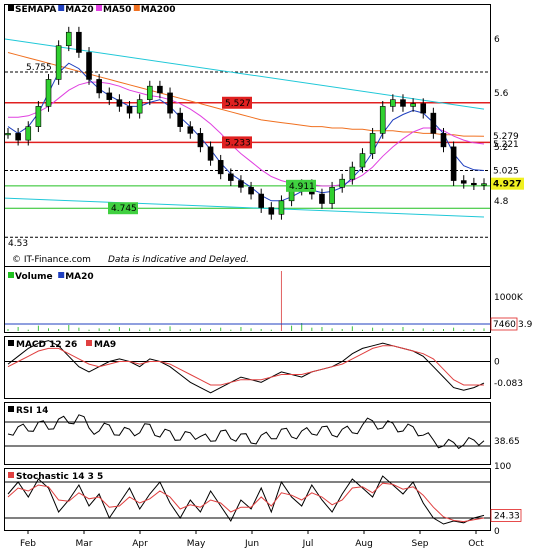  Describe the element at coordinates (507, 442) in the screenshot. I see `rsi-last-label: 38.65` at that location.